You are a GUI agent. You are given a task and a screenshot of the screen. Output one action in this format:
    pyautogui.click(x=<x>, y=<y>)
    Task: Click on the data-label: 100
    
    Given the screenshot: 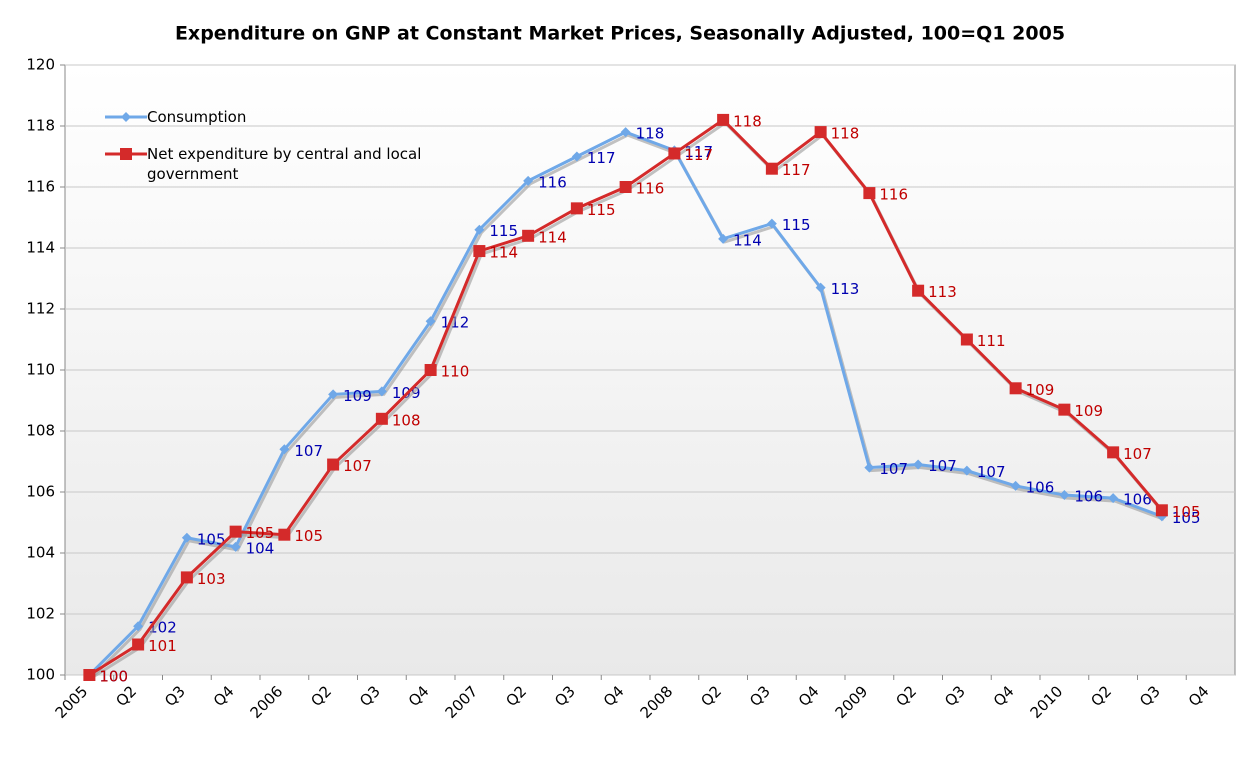 What is the action you would take?
    pyautogui.click(x=113, y=677)
    